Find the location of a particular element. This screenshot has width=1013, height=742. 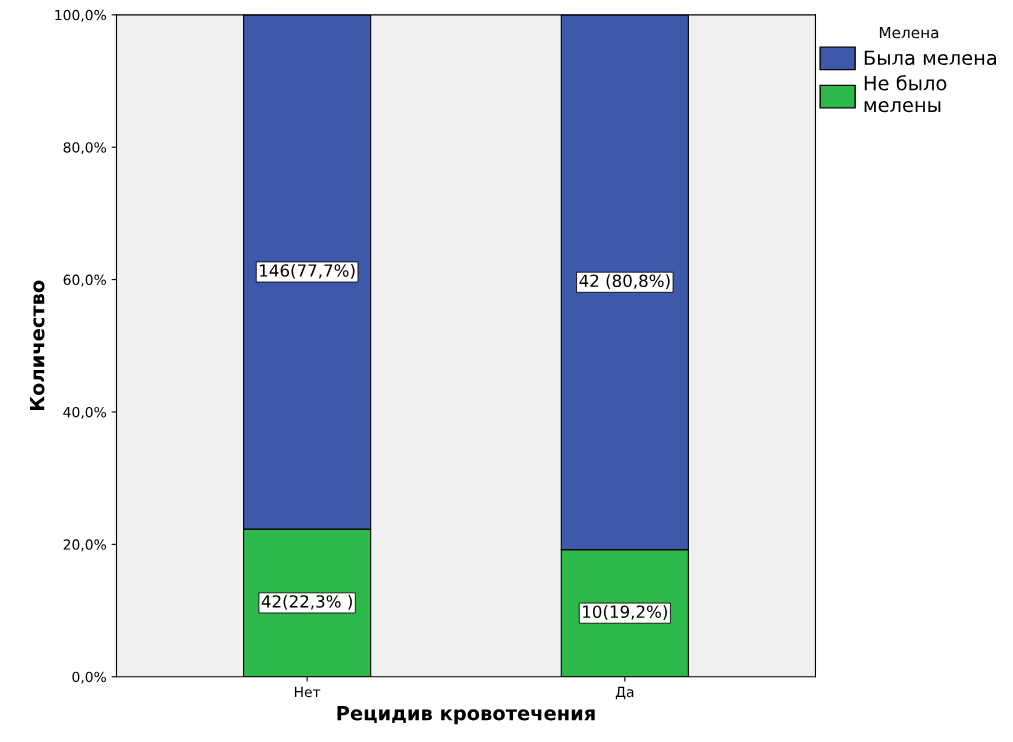

y-tick-label: 80,0% is located at coordinates (85, 148).